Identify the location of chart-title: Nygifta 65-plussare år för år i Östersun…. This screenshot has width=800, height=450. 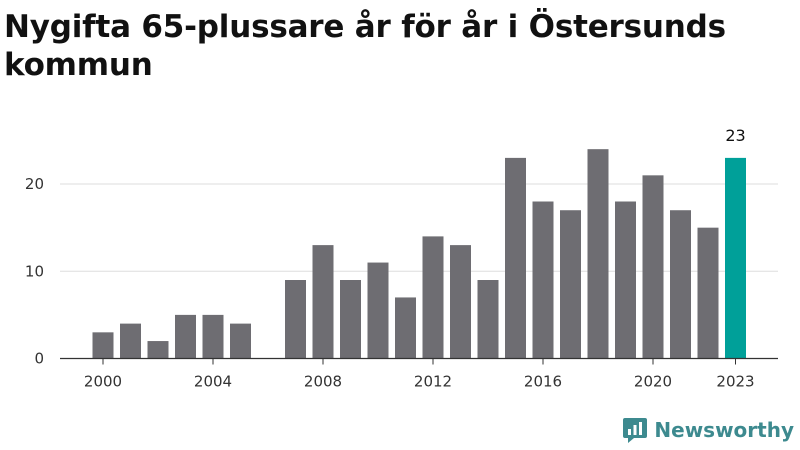
(365, 46).